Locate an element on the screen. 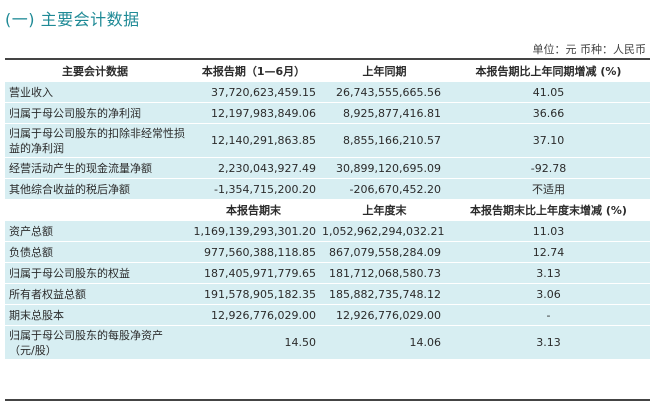  header-cell: 上年同期 is located at coordinates (384, 71).